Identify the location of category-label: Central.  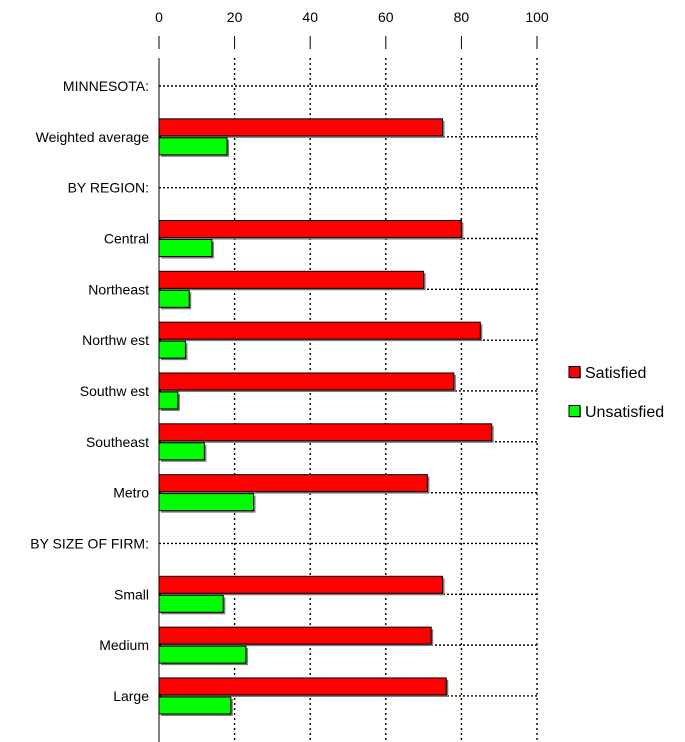
(126, 238).